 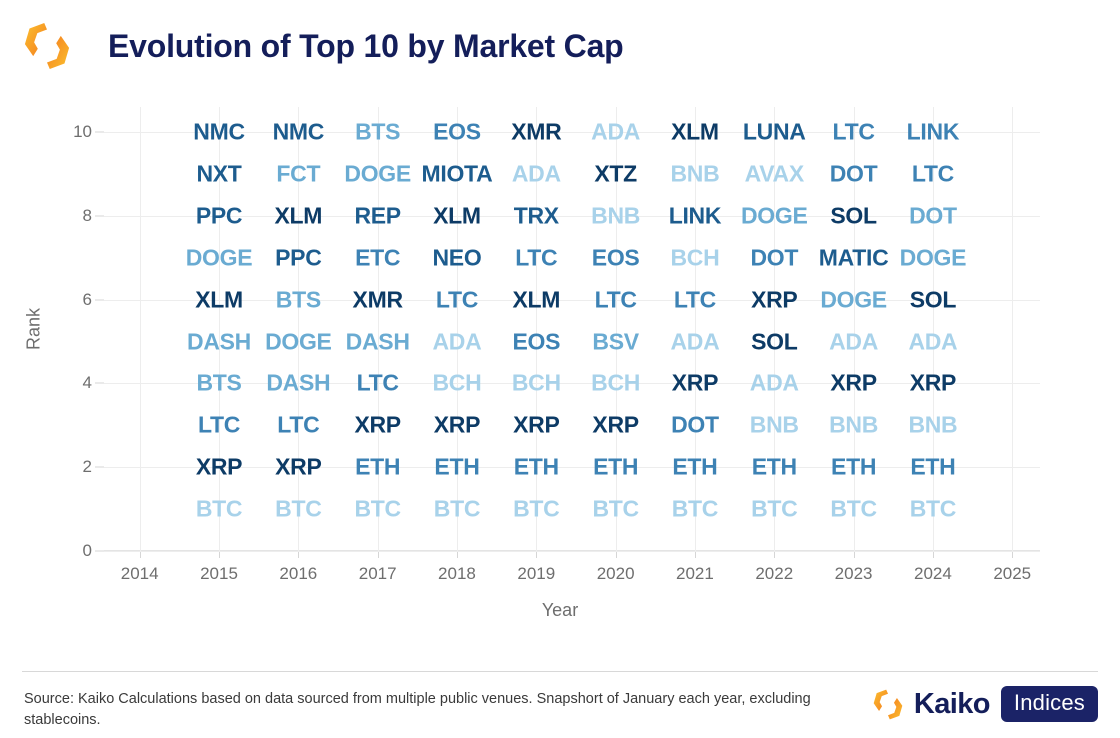 What do you see at coordinates (774, 573) in the screenshot?
I see `x-tick-label: 2022` at bounding box center [774, 573].